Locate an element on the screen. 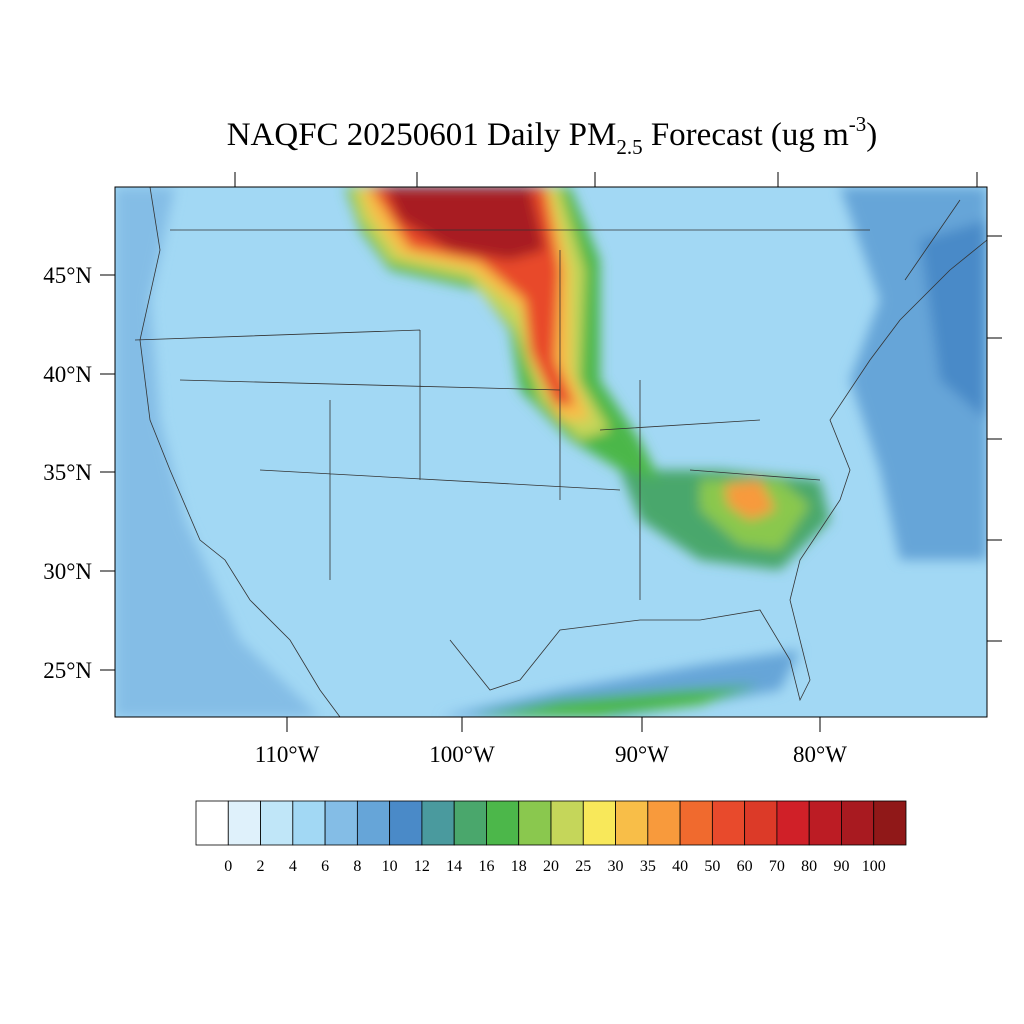 This screenshot has width=1024, height=1024. longitude-label: 100°W is located at coordinates (462, 754).